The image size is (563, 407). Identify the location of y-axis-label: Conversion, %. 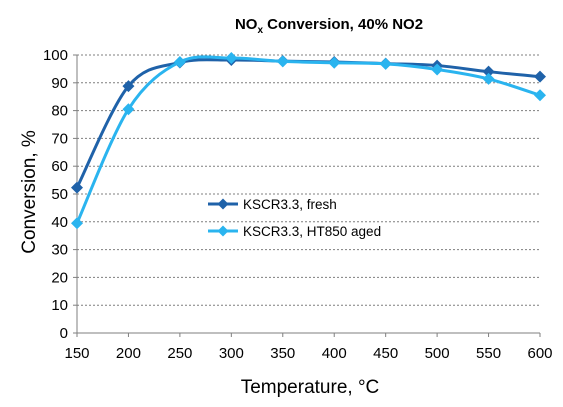
(29, 192).